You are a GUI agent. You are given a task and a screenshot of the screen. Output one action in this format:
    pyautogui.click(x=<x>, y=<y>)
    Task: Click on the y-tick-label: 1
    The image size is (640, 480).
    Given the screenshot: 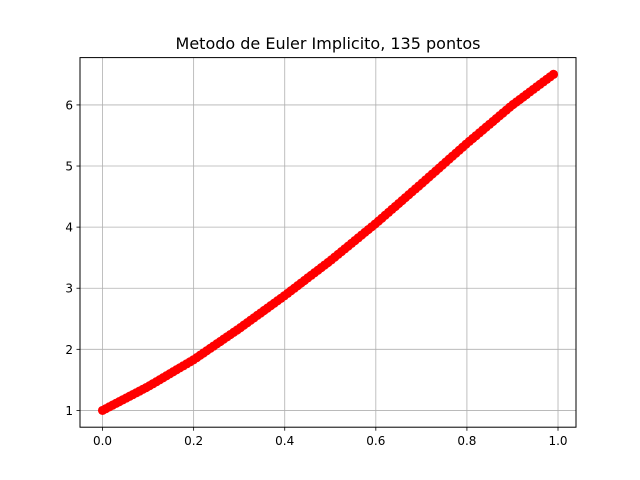 What is the action you would take?
    pyautogui.click(x=69, y=411)
    